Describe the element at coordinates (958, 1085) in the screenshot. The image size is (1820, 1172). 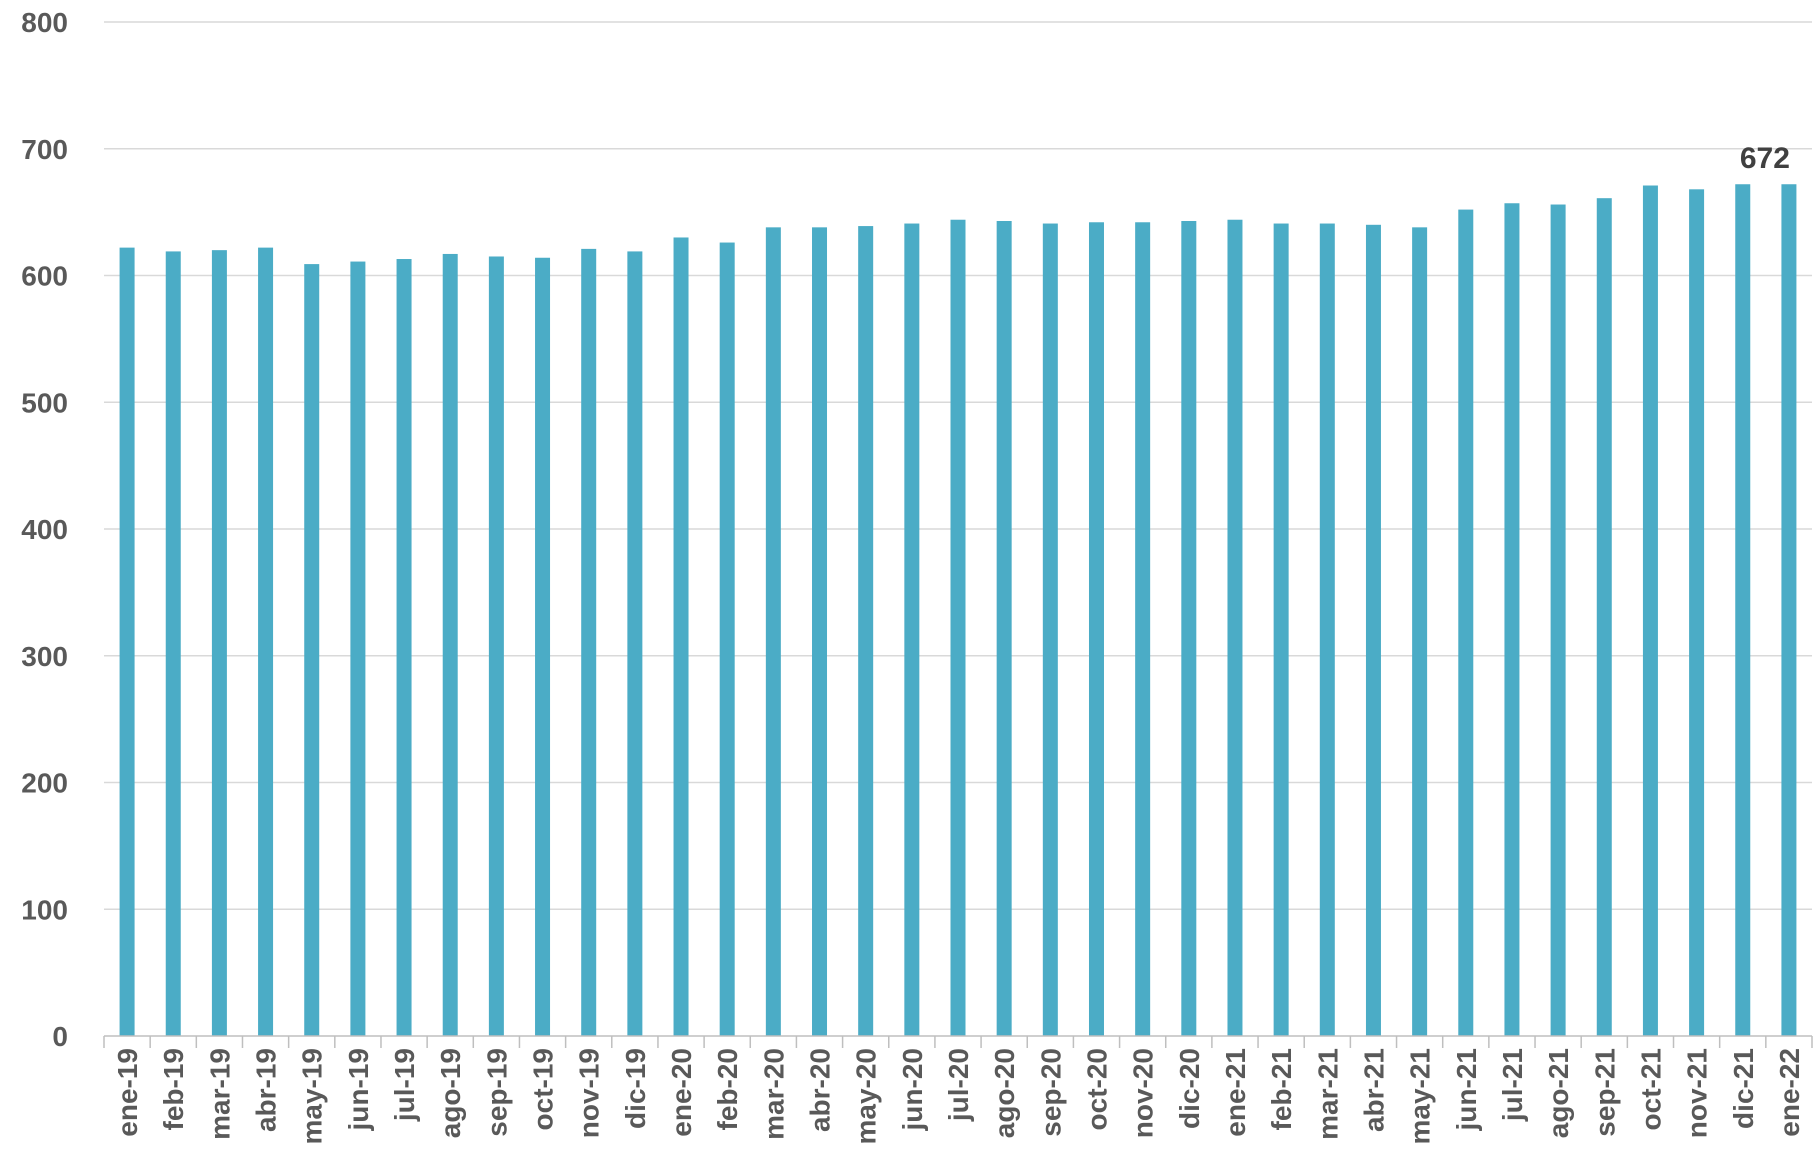
I see `x-tick-label: jul-20` at that location.